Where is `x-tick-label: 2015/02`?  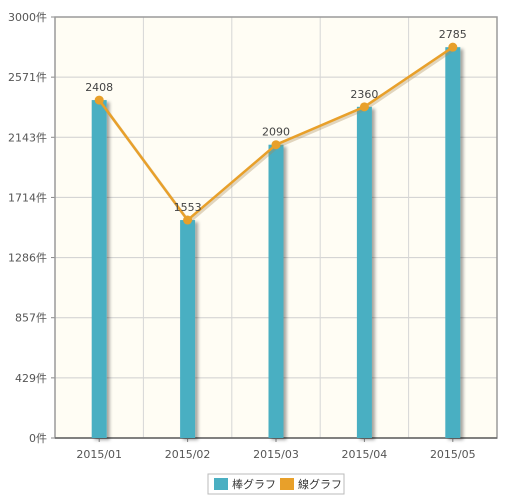
x-tick-label: 2015/02 is located at coordinates (188, 454).